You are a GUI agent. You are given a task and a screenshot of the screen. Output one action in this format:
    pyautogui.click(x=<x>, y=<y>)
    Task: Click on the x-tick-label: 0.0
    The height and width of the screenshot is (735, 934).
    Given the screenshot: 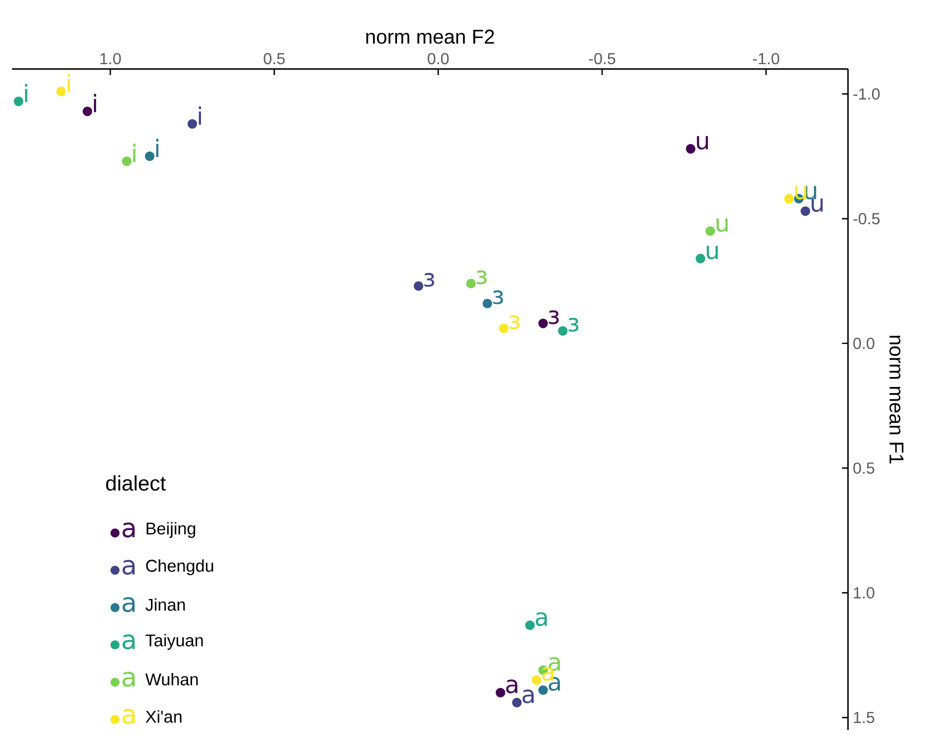 What is the action you would take?
    pyautogui.click(x=438, y=58)
    